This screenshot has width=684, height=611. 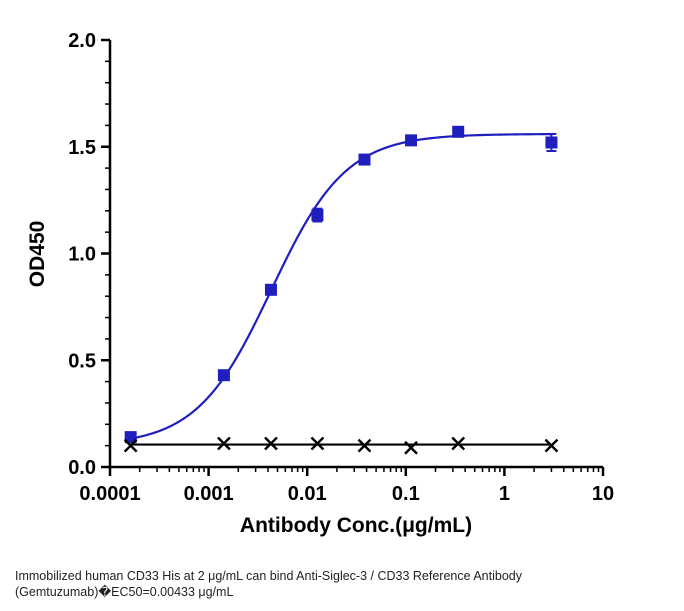 I want to click on caption-line-2: (Gemtuzumab)�EC50=0.00433 μg/mL, so click(x=124, y=592).